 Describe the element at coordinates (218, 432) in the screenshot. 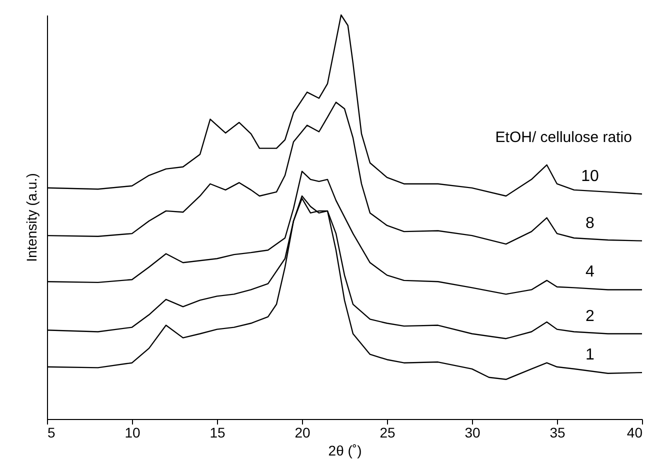

I see `x-tick-label: 15` at that location.